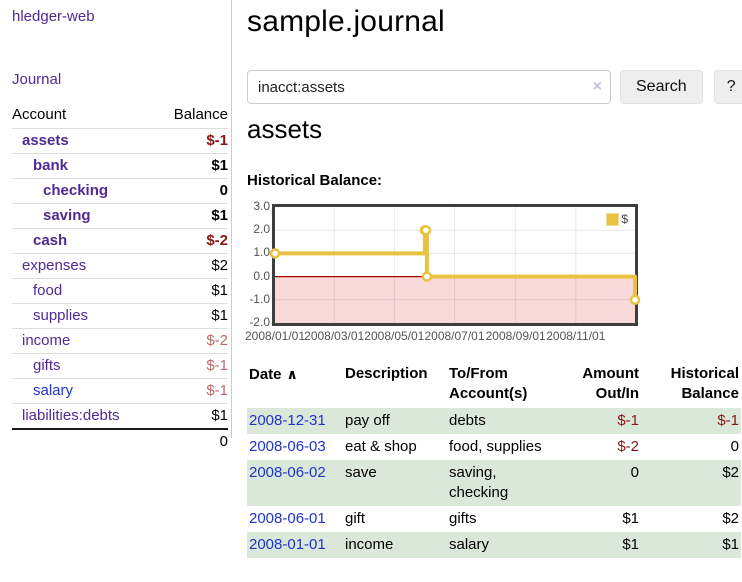  I want to click on accounts-total-value: 0, so click(191, 441).